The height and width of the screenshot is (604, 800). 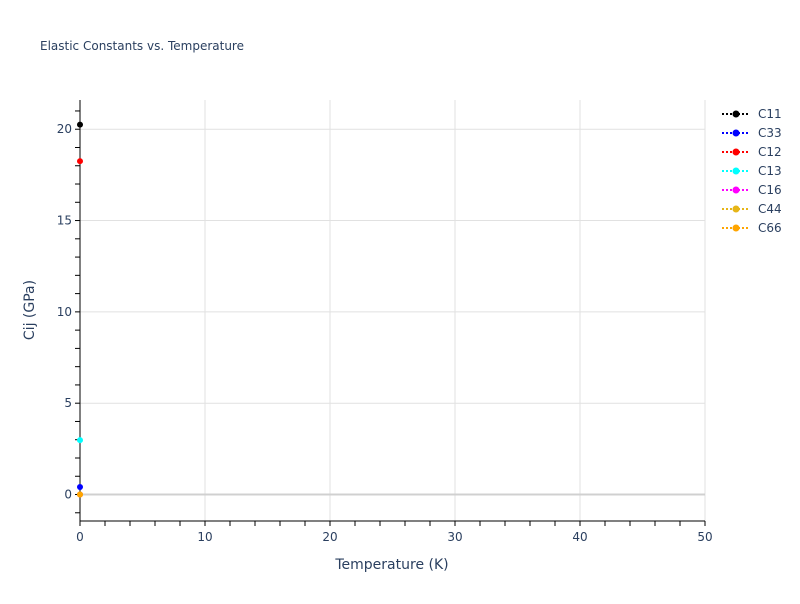 What do you see at coordinates (68, 403) in the screenshot?
I see `y-tick-label: 5` at bounding box center [68, 403].